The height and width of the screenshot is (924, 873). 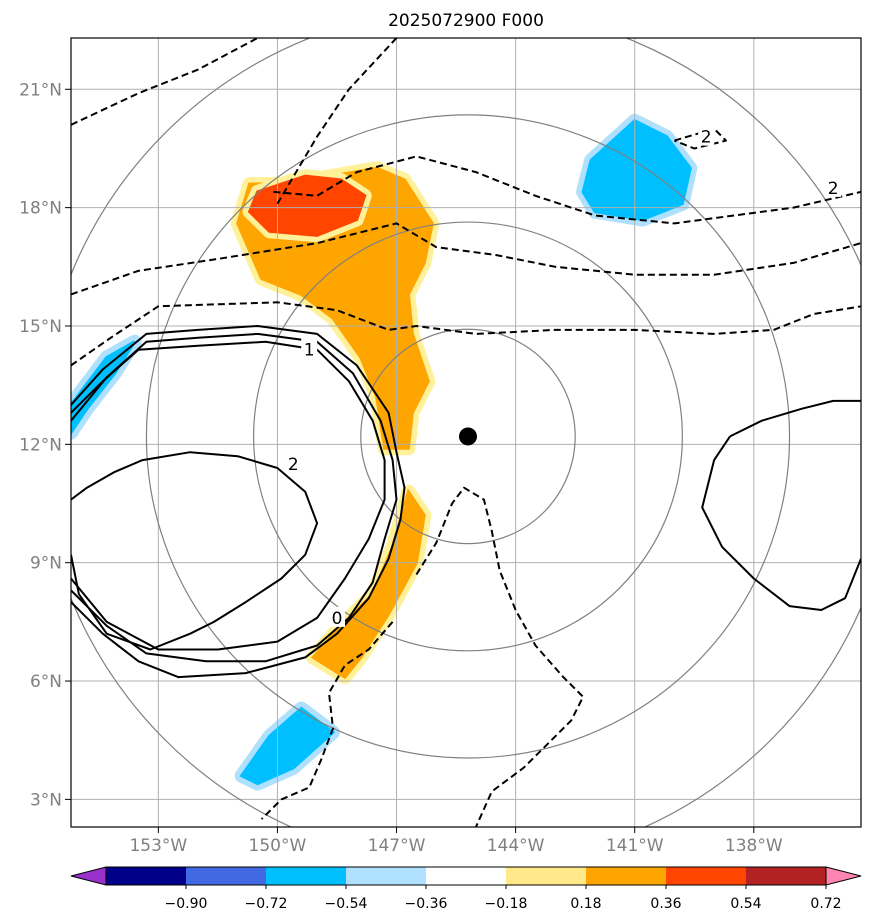 I want to click on colorbar-extend-low, so click(x=88, y=876).